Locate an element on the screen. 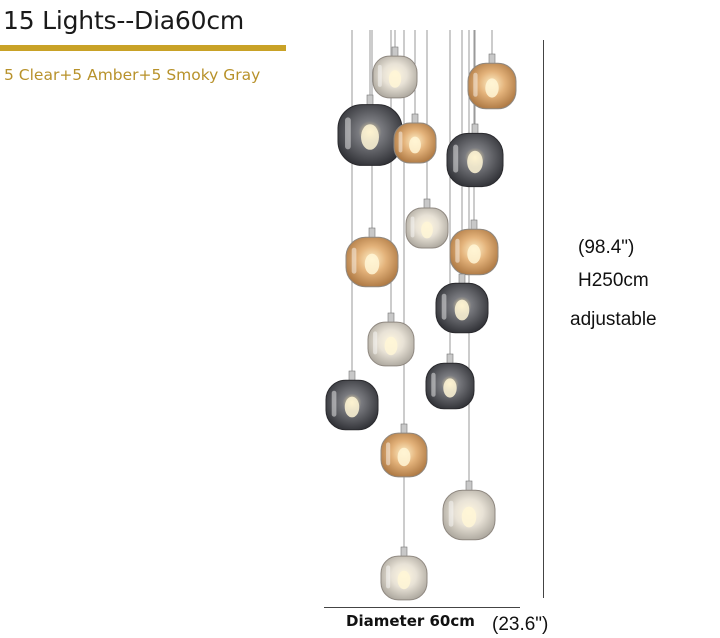 Image resolution: width=720 pixels, height=638 pixels. height-dimension-line is located at coordinates (543, 319).